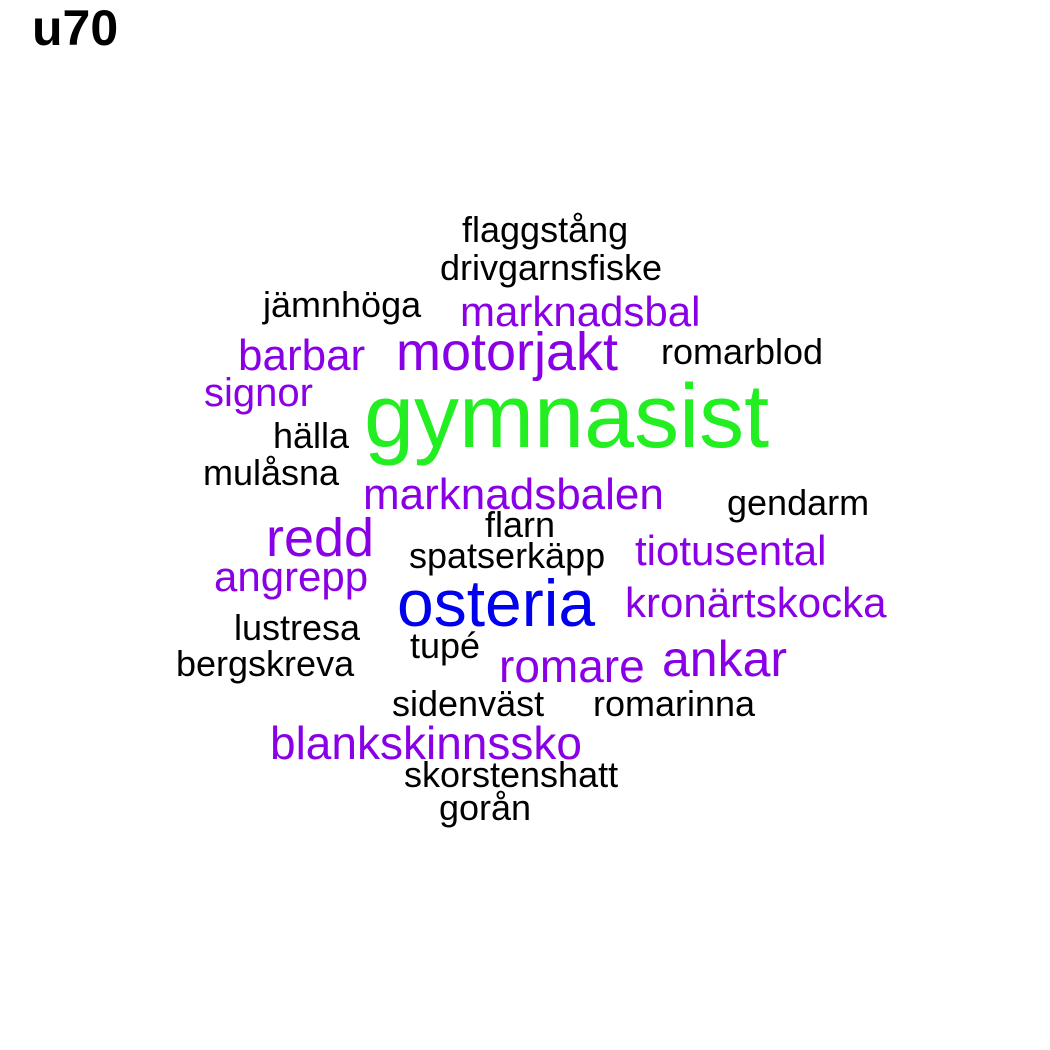 This screenshot has width=1050, height=1050. I want to click on word-romare: romare, so click(572, 666).